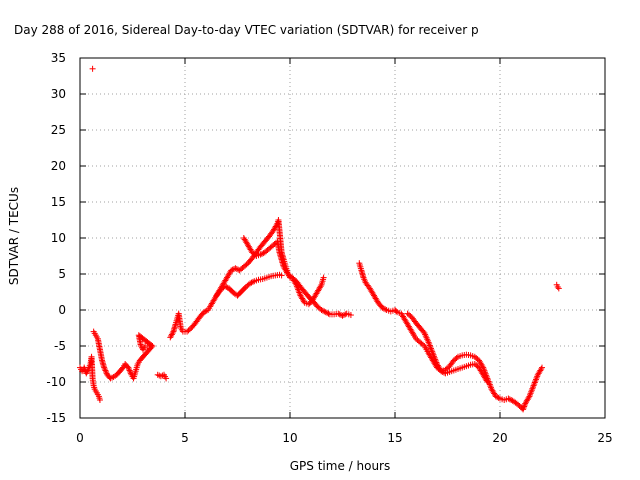 The height and width of the screenshot is (480, 640). Describe the element at coordinates (58, 202) in the screenshot. I see `y-tick-label: 15` at that location.